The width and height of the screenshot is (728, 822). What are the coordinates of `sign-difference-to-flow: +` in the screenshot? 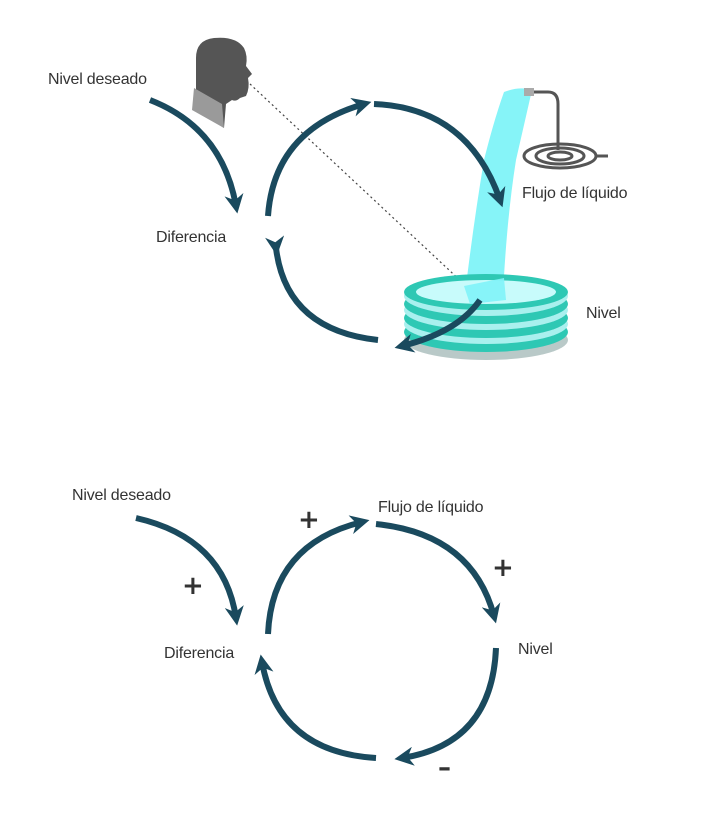 It's located at (309, 520).